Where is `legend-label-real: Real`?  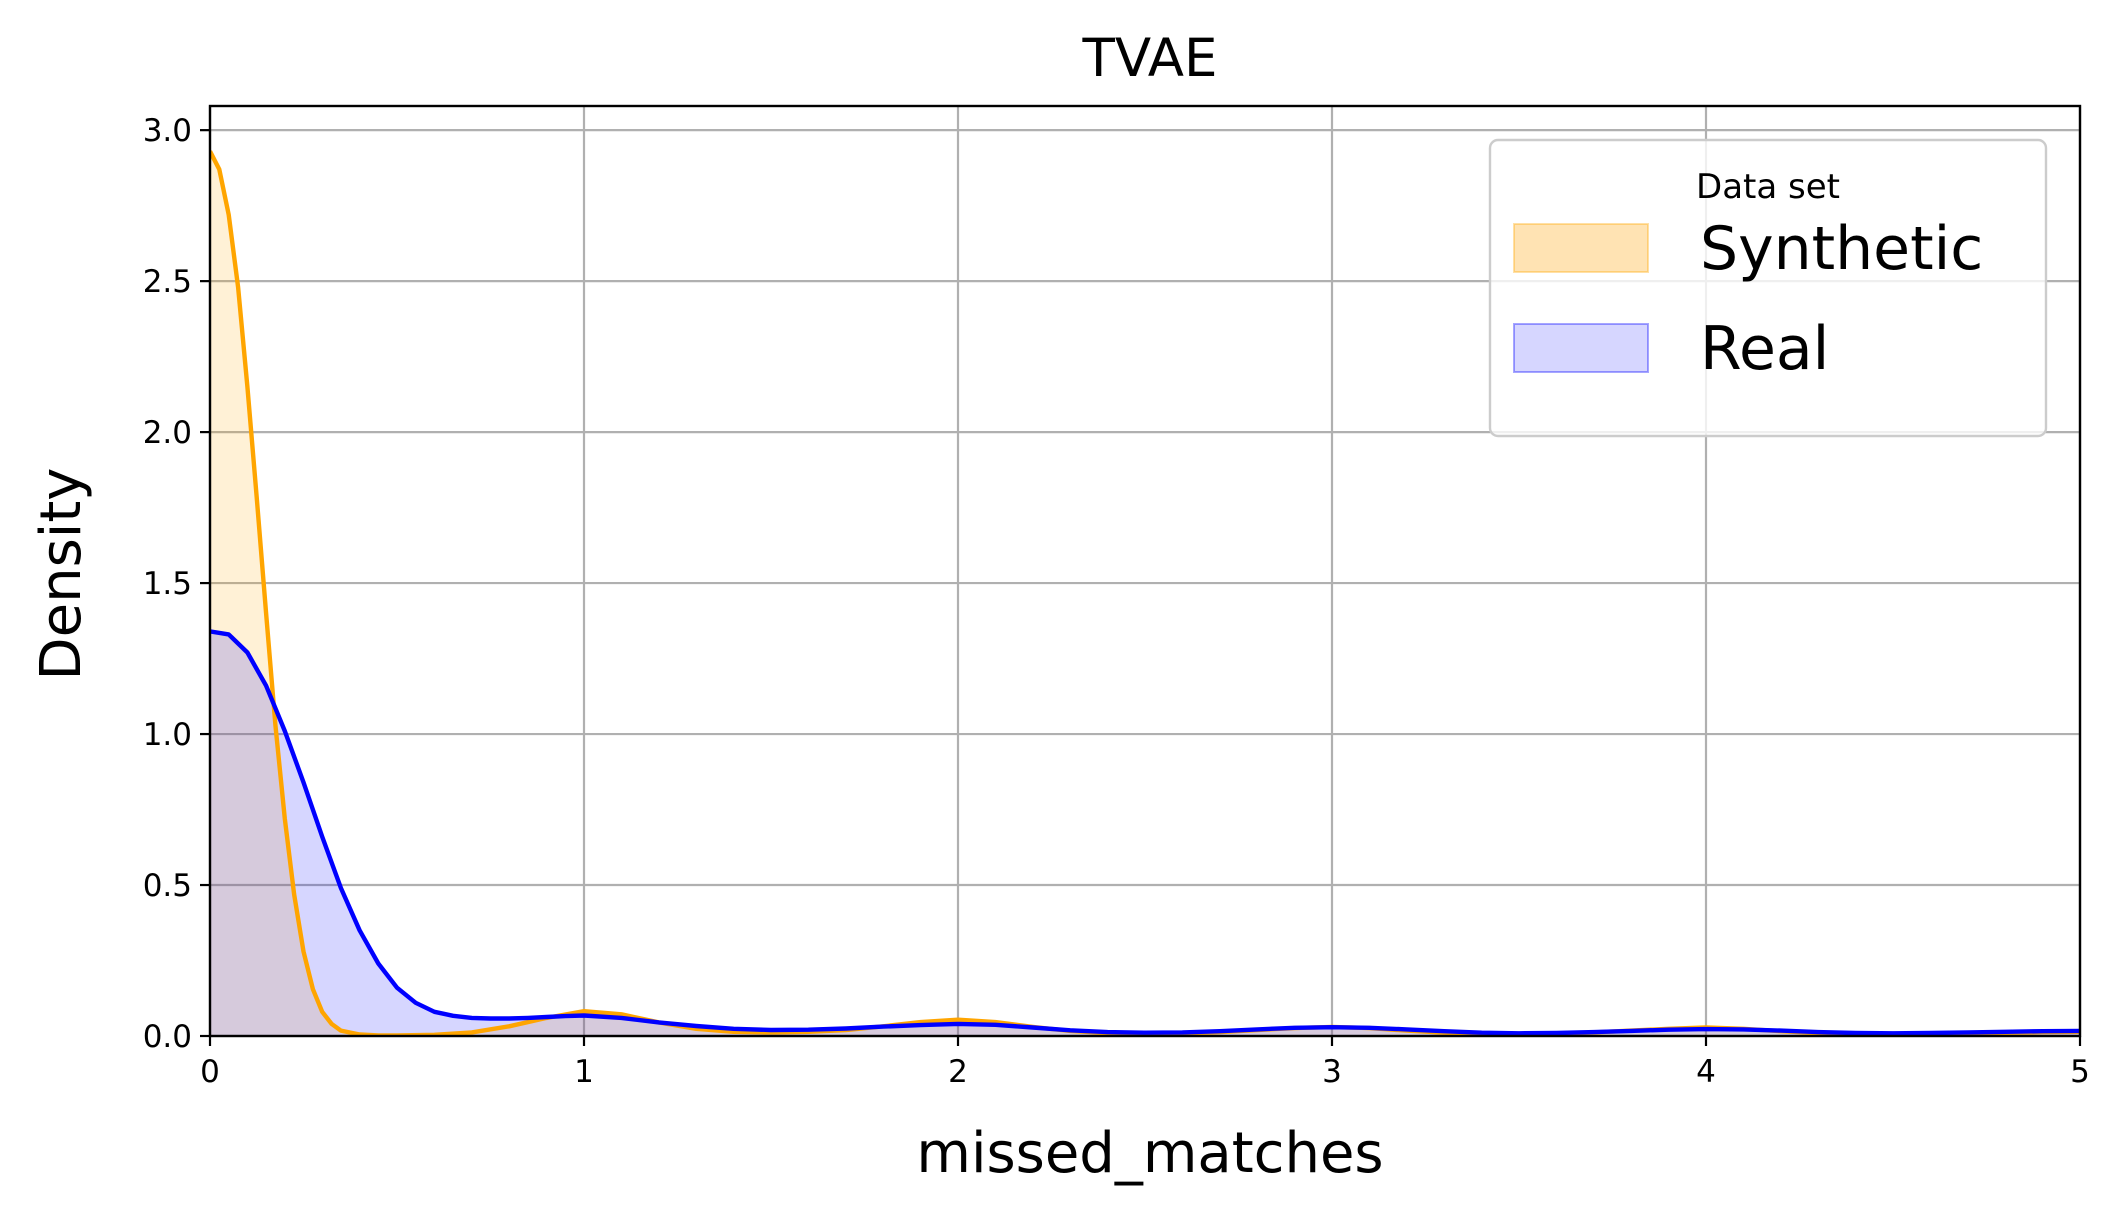 legend-label-real: Real is located at coordinates (1764, 349).